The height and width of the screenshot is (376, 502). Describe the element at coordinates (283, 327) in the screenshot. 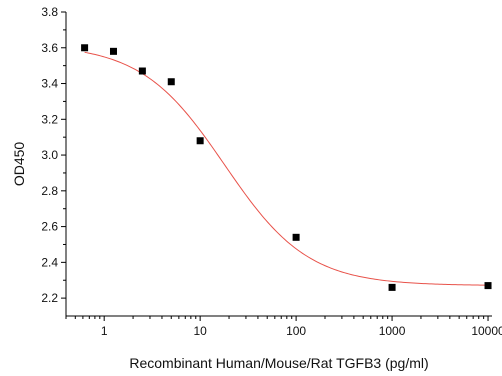

I see `x-ticks: 1 10 100 1000 10000` at that location.